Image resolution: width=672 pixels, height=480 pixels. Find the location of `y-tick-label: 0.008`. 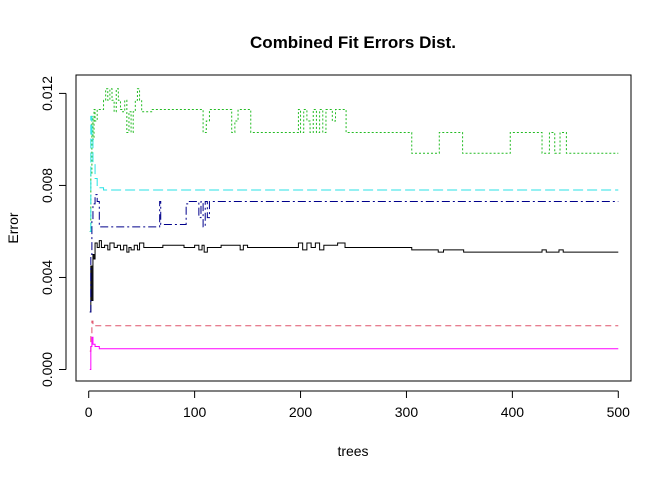

y-tick-label: 0.008 is located at coordinates (47, 185).